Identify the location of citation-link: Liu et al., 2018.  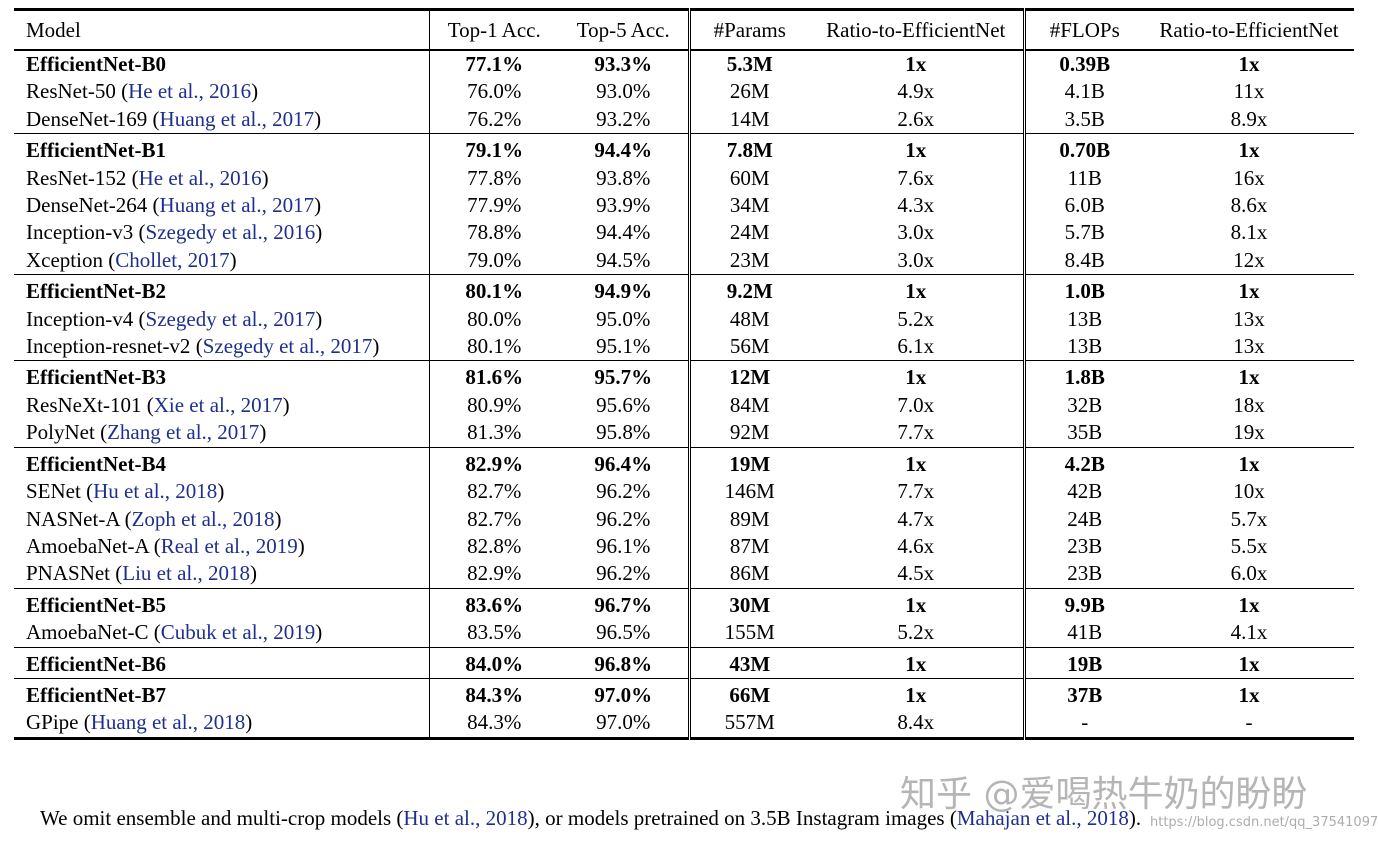
(186, 573).